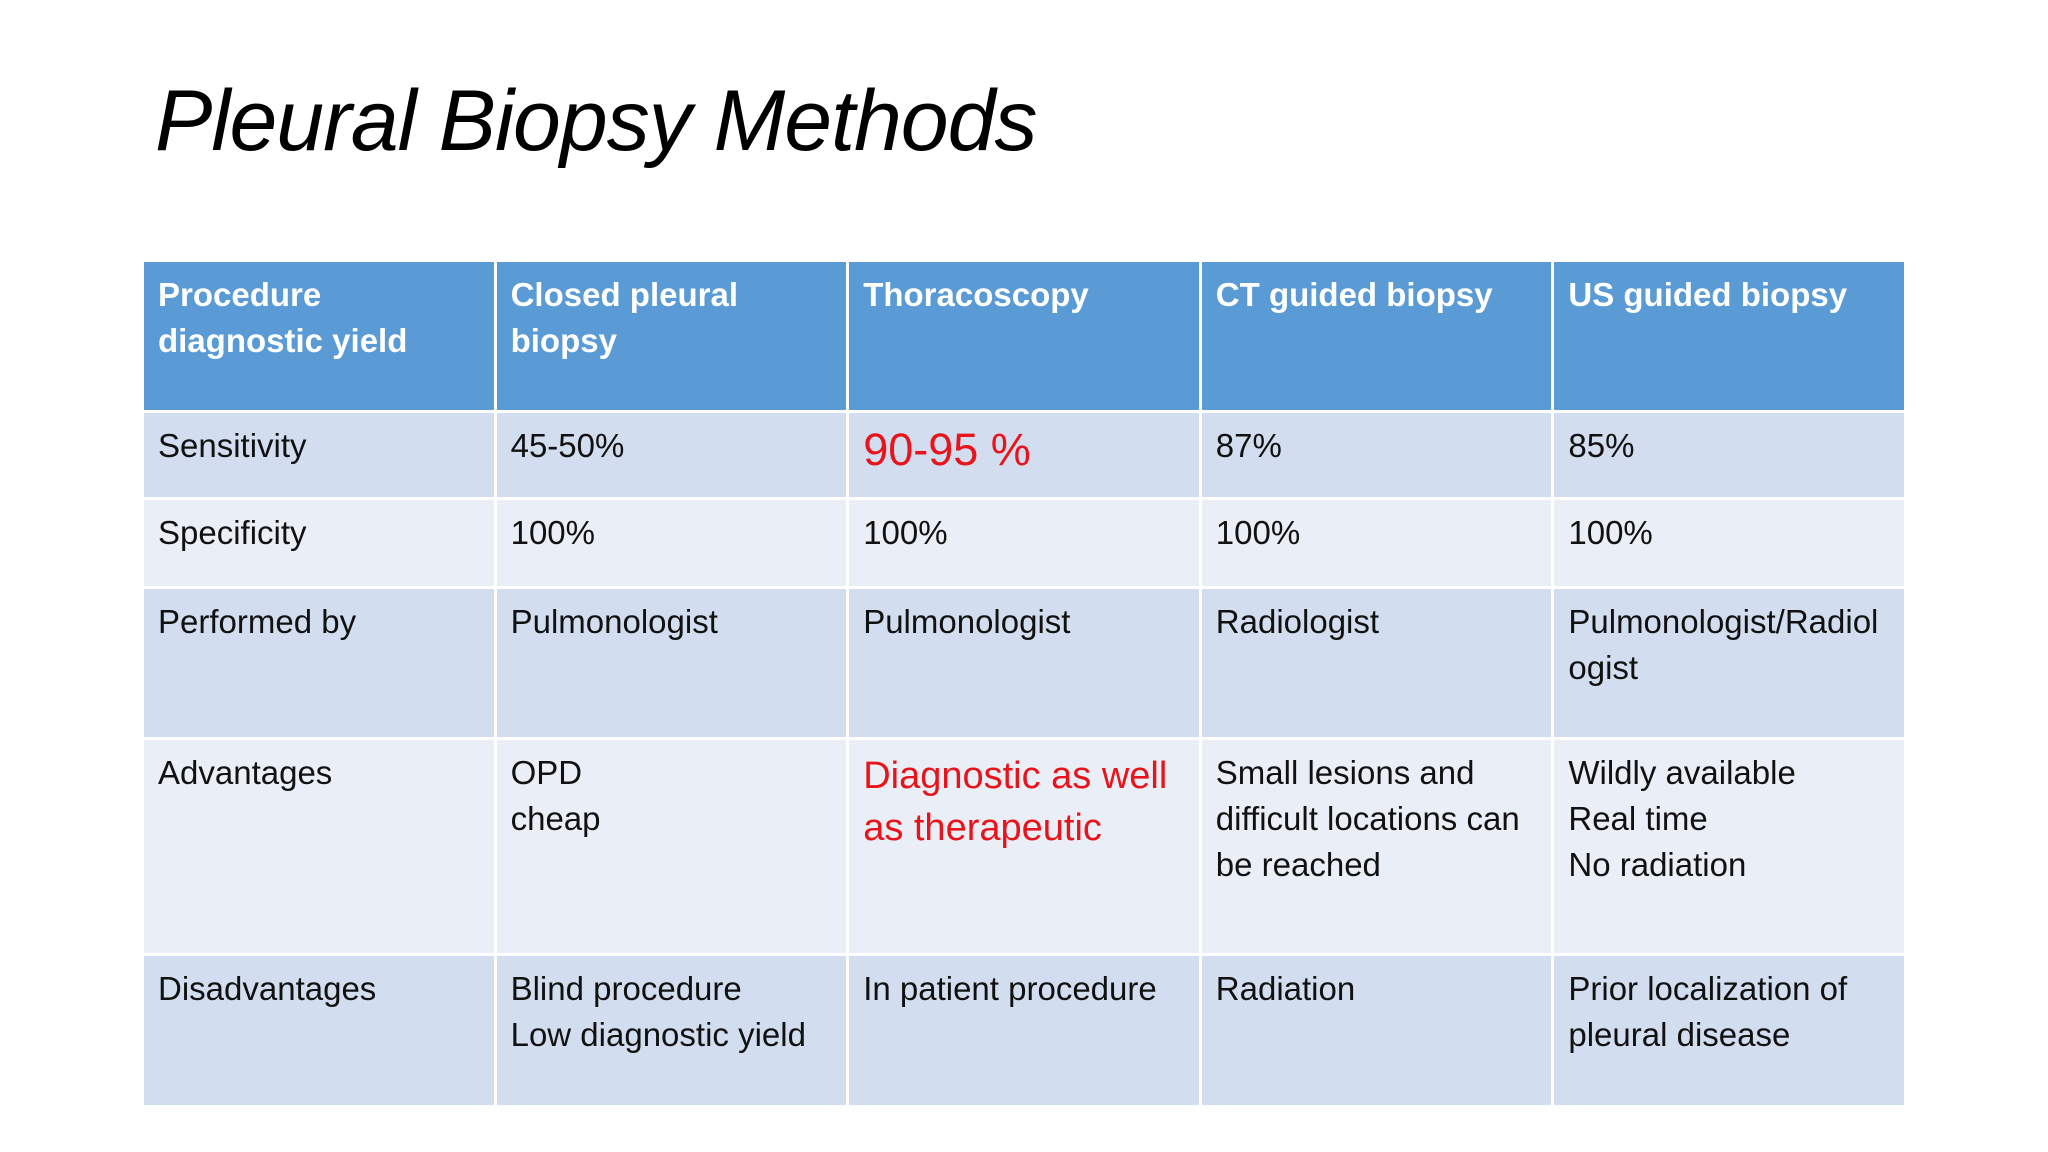  What do you see at coordinates (671, 455) in the screenshot?
I see `table-cell: 45-50%` at bounding box center [671, 455].